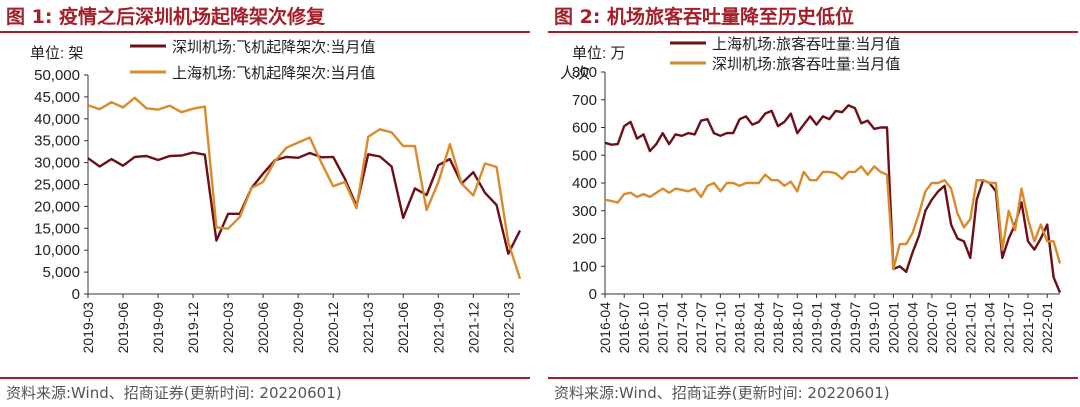 The height and width of the screenshot is (407, 1080). What do you see at coordinates (584, 72) in the screenshot?
I see `y-tick-label: 800` at bounding box center [584, 72].